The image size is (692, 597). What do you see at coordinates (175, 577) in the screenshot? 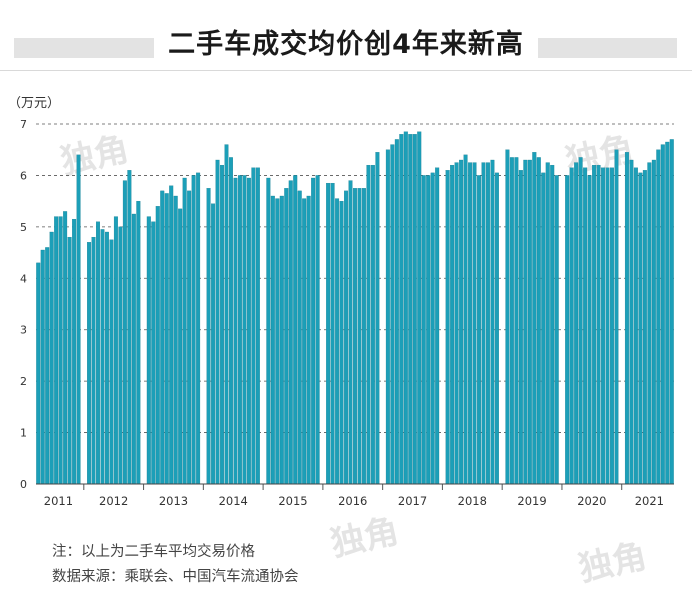
I see `note-source-line: 数据来源：乘联会、中国汽车流通协会` at bounding box center [175, 577].